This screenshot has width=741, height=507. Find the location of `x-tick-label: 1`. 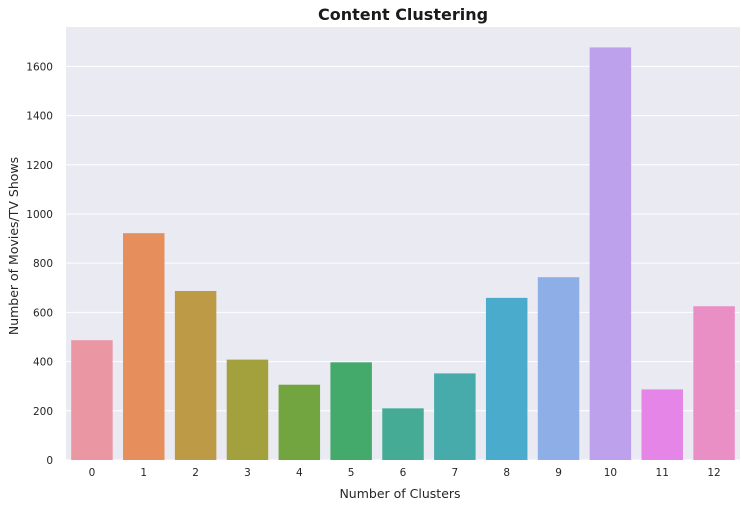

x-tick-label: 1 is located at coordinates (143, 473).